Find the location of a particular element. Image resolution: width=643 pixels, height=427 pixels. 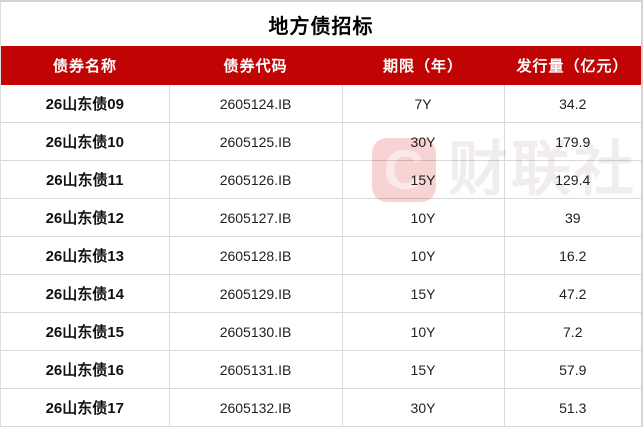

term-cell: 7Y is located at coordinates (423, 104).